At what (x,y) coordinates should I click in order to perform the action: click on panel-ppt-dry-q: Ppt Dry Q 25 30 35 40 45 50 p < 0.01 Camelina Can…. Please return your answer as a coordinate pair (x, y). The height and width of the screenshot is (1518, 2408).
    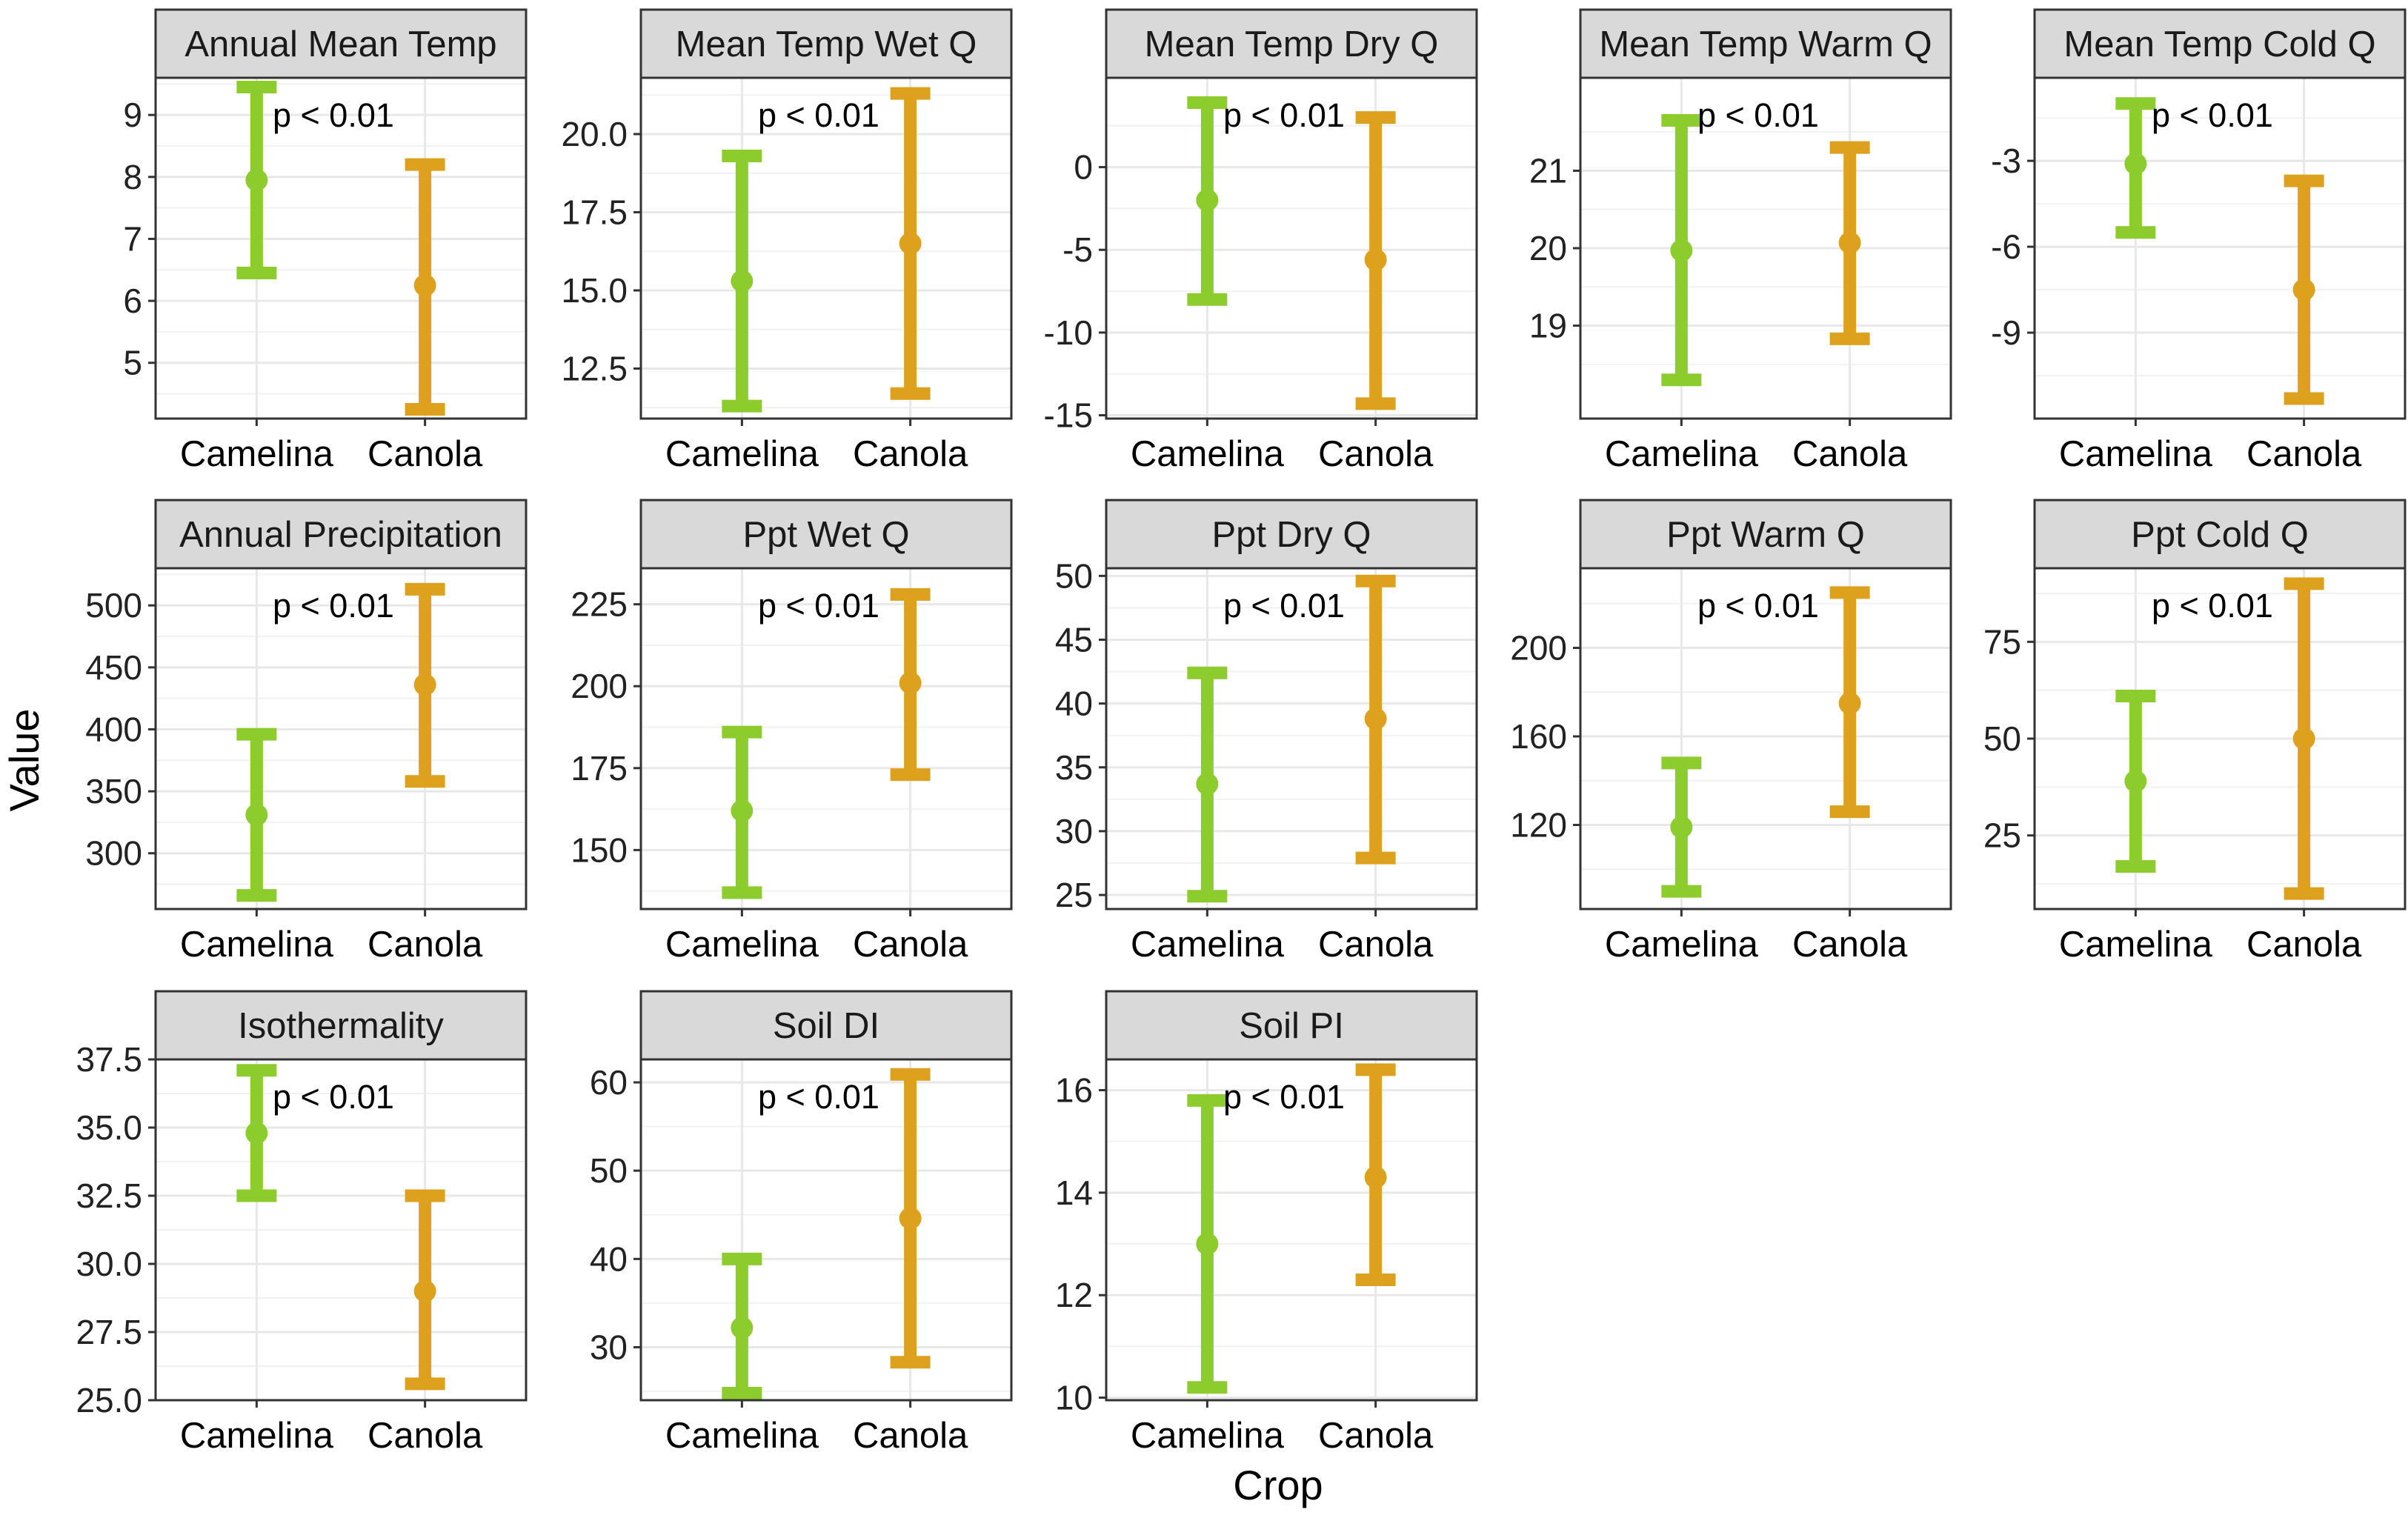
    Looking at the image, I should click on (1266, 732).